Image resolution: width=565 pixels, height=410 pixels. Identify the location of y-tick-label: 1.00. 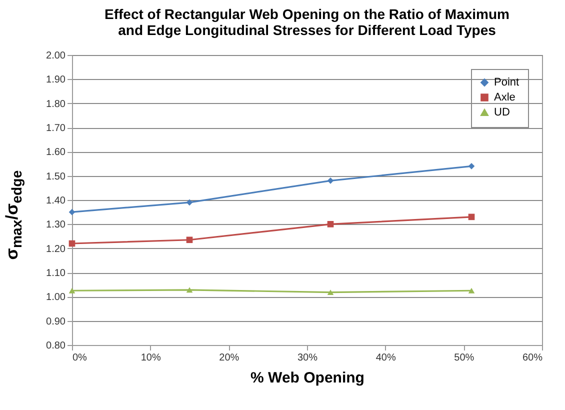
(56, 298).